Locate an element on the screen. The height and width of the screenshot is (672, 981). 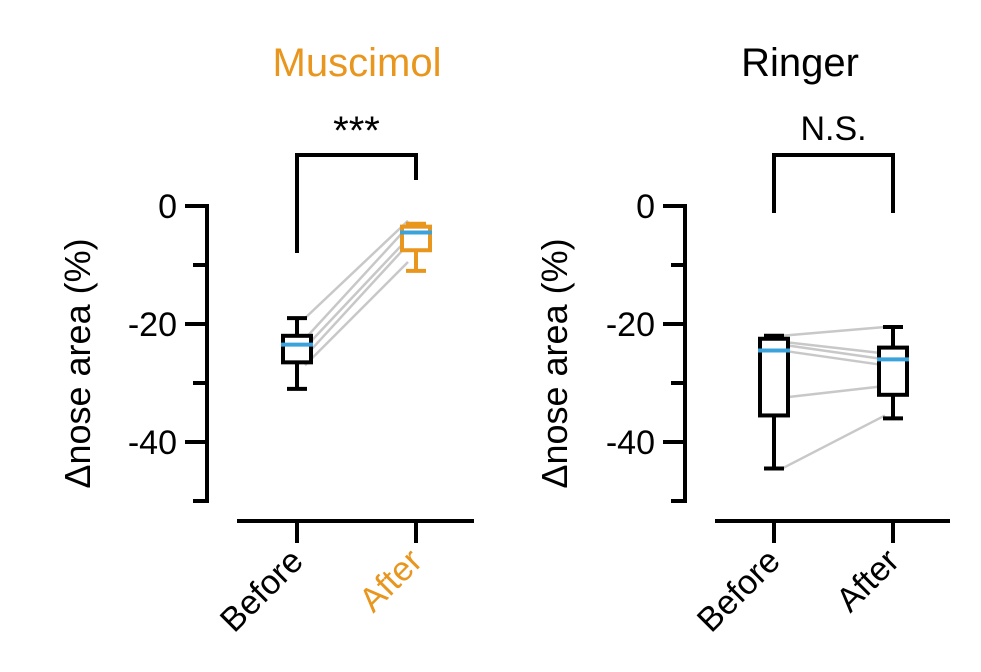
chart-title: Muscimol is located at coordinates (357, 63).